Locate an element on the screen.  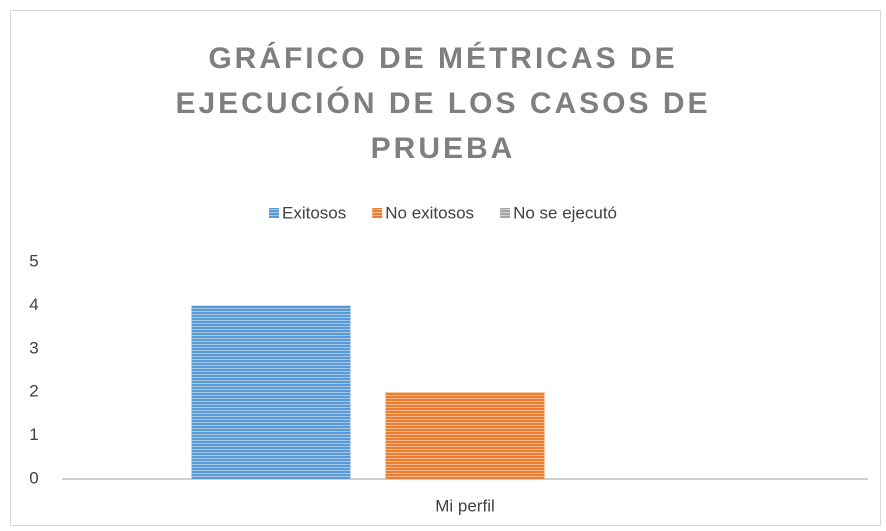
x-tick-label: Mi perfil is located at coordinates (465, 505).